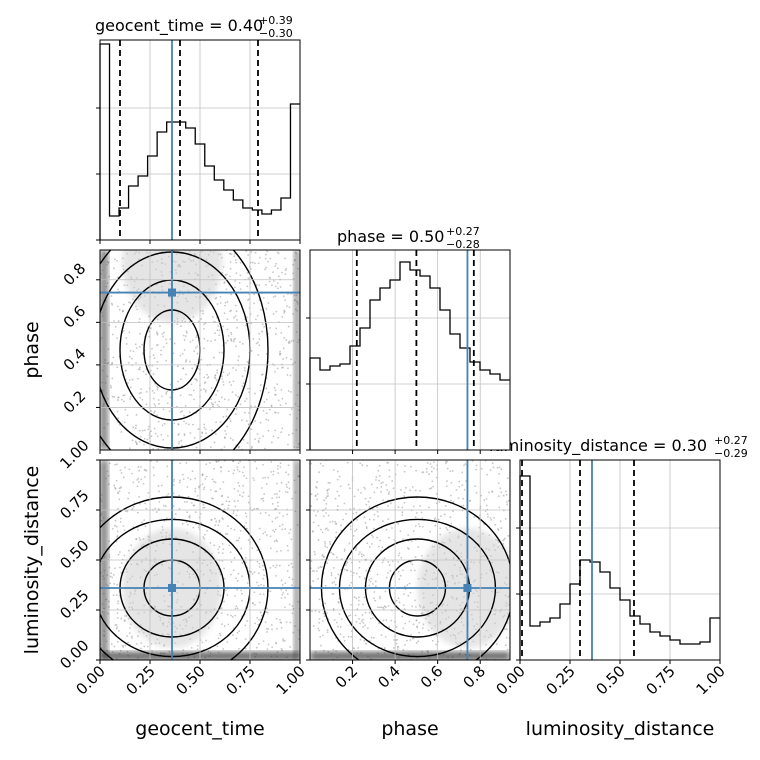 The height and width of the screenshot is (760, 760). Describe the element at coordinates (408, 351) in the screenshot. I see `hist-panel-phase` at that location.